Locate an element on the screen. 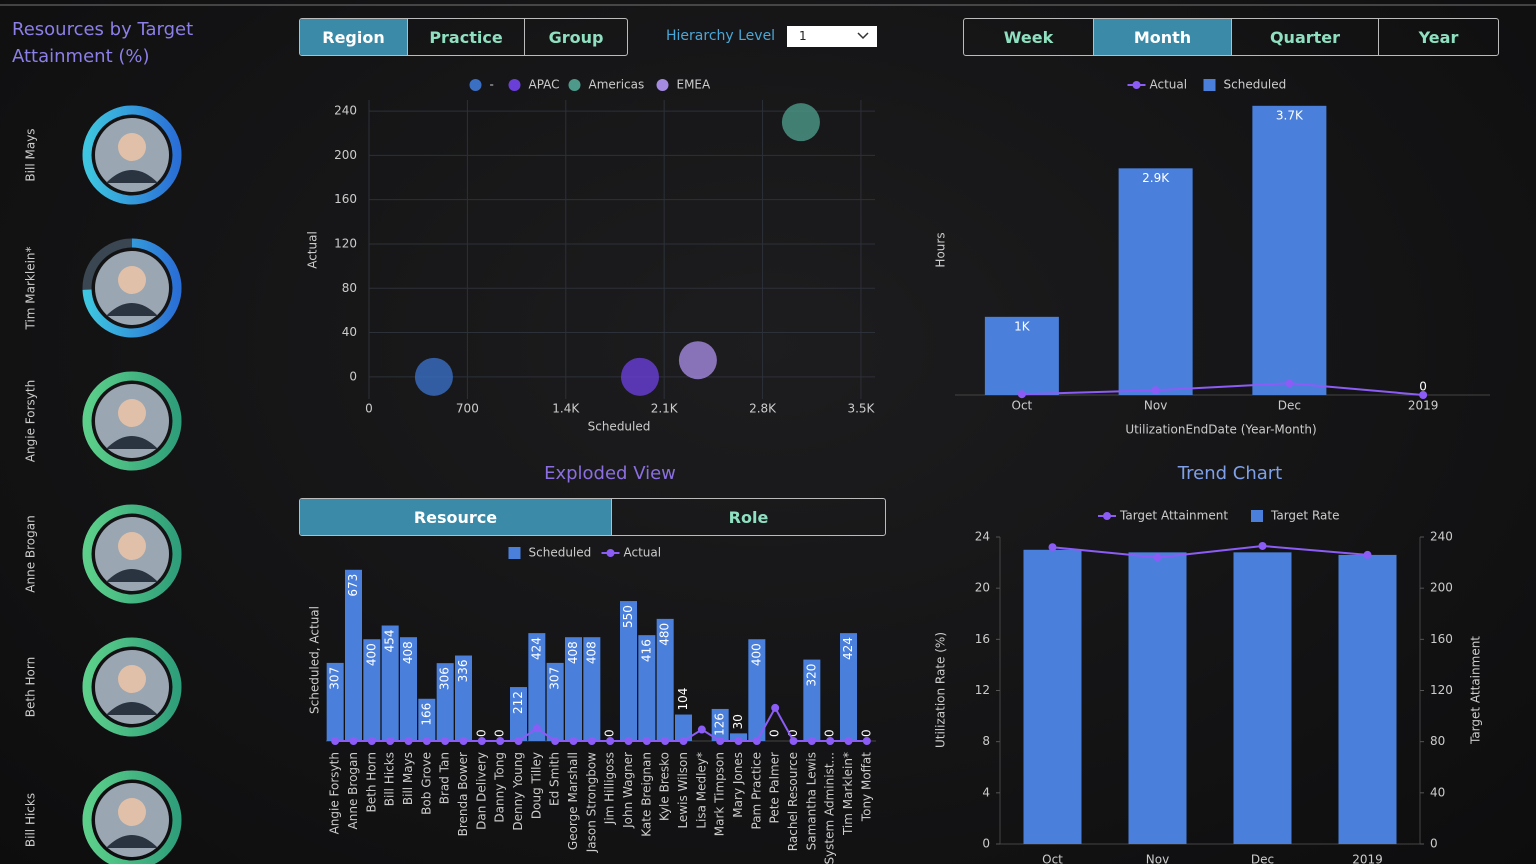 This screenshot has width=1536, height=864. value-label: 673 is located at coordinates (353, 585).